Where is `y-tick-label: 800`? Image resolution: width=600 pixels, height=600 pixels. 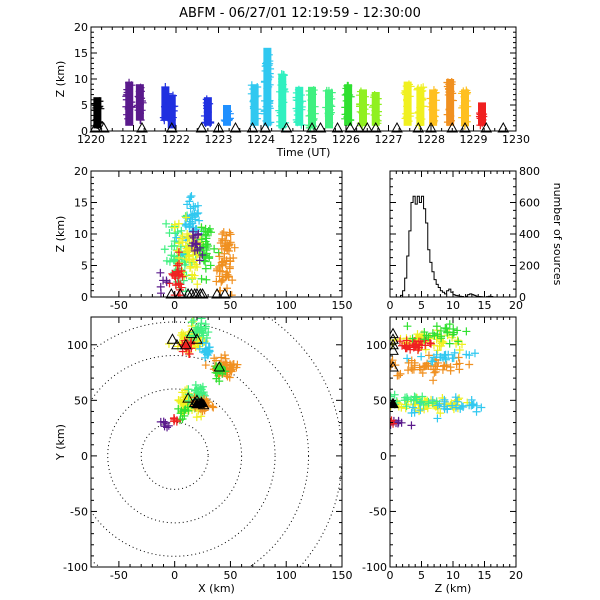
y-tick-label: 800 is located at coordinates (529, 171).